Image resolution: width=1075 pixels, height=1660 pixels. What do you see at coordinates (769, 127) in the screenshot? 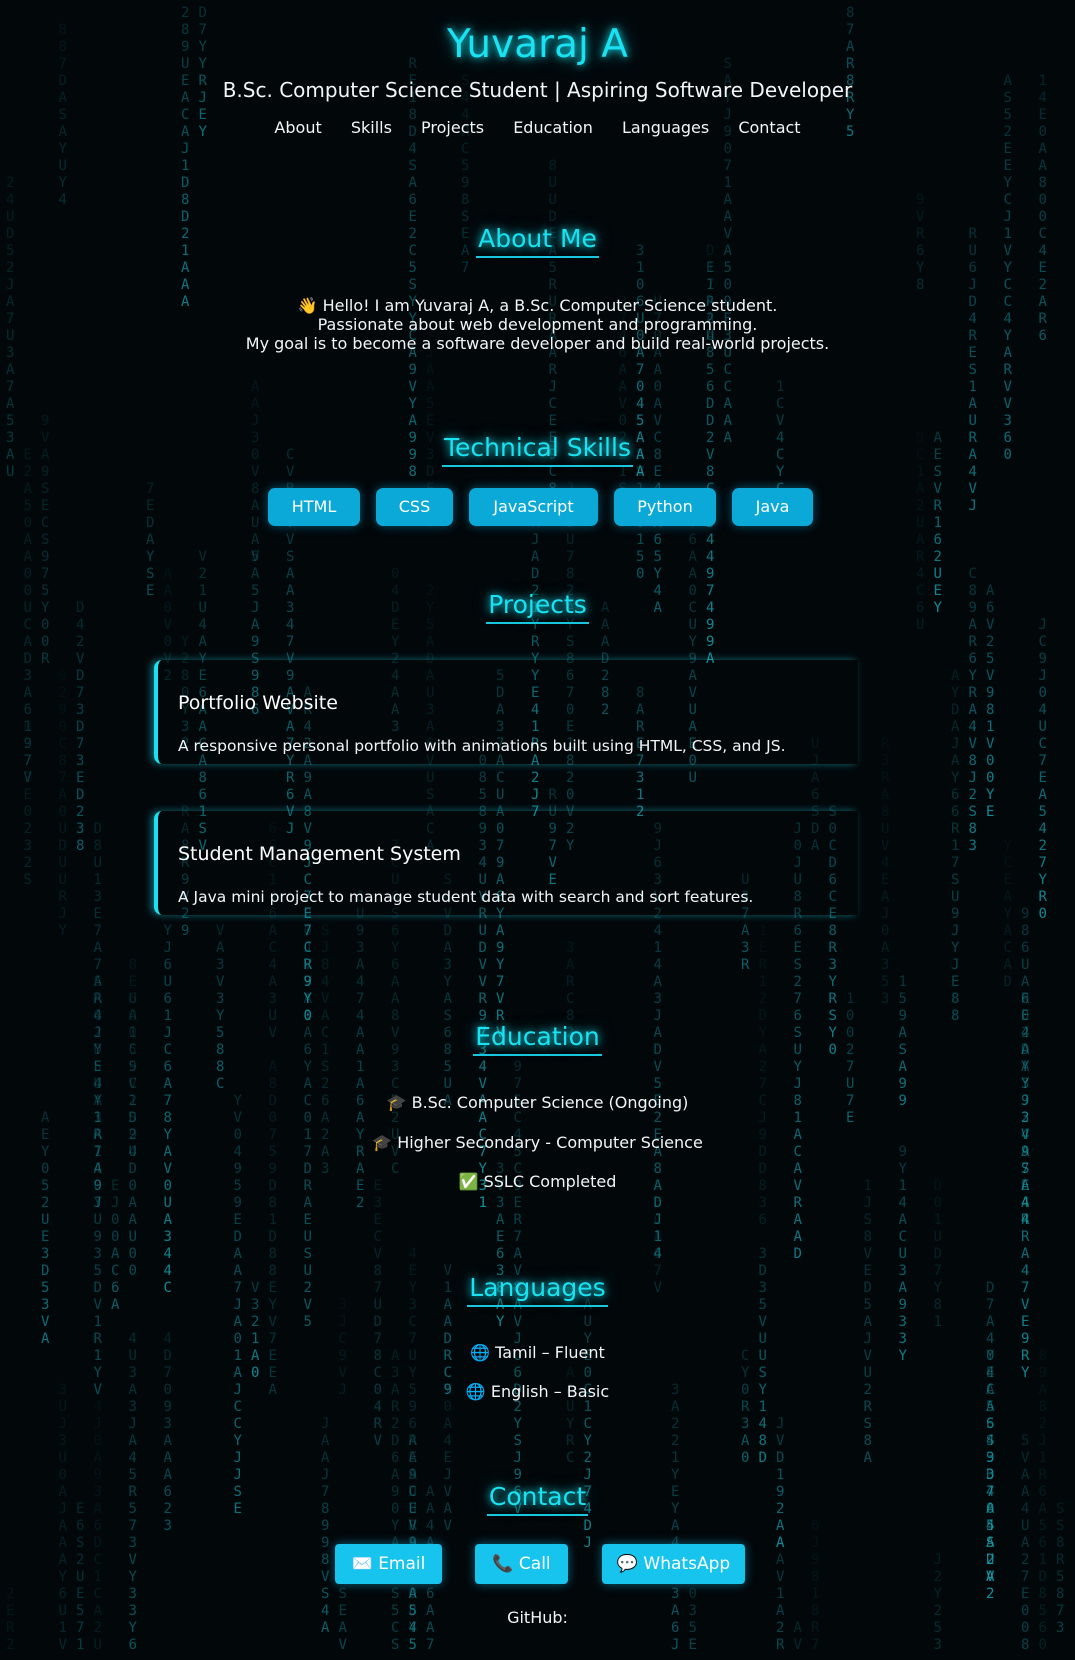
I see `nav-contact: Contact` at bounding box center [769, 127].